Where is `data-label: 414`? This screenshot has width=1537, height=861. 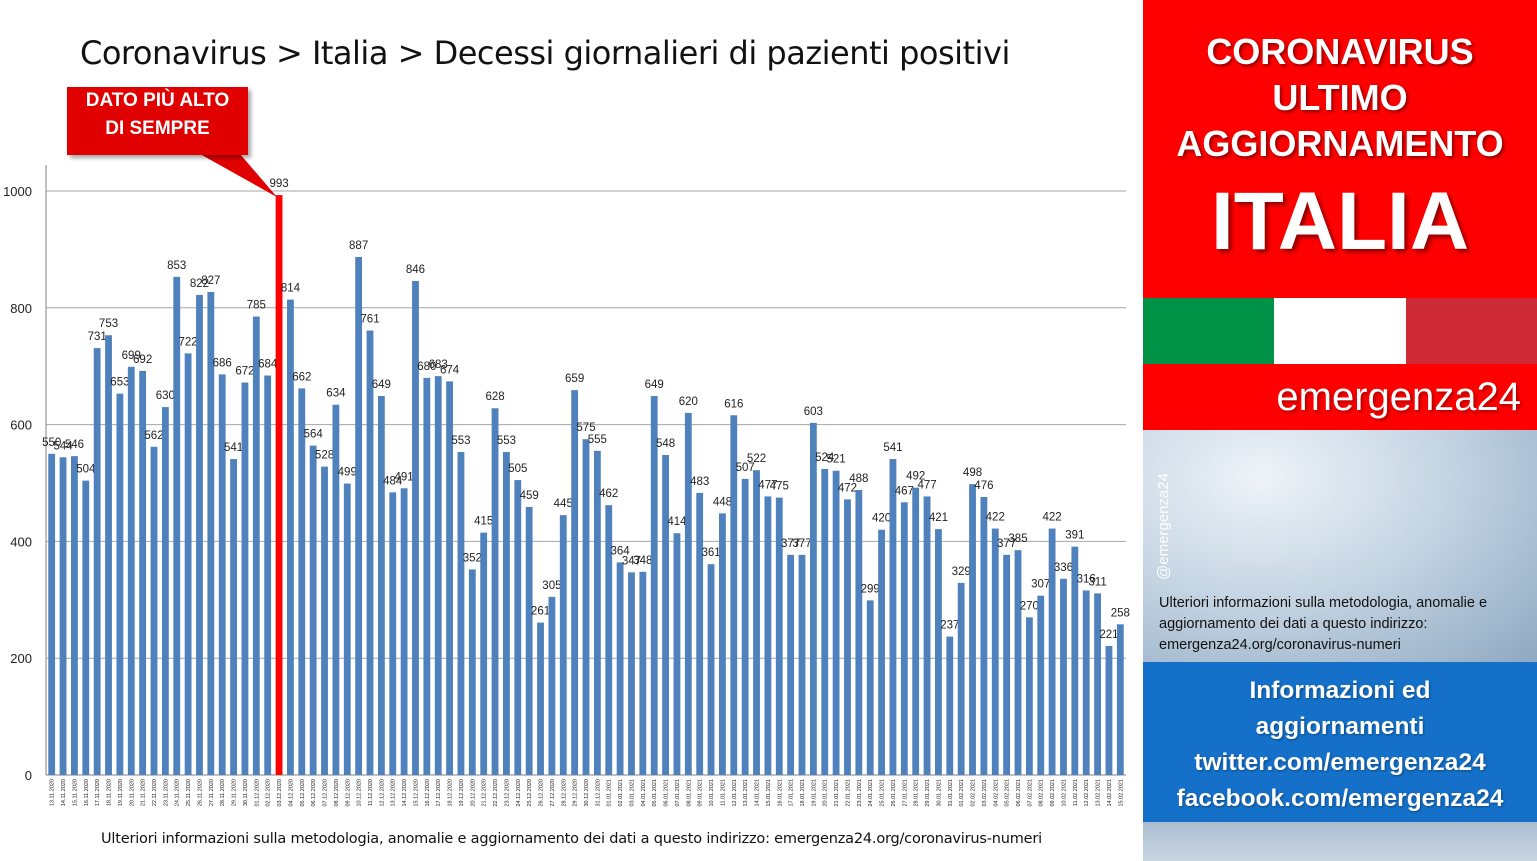 data-label: 414 is located at coordinates (677, 522).